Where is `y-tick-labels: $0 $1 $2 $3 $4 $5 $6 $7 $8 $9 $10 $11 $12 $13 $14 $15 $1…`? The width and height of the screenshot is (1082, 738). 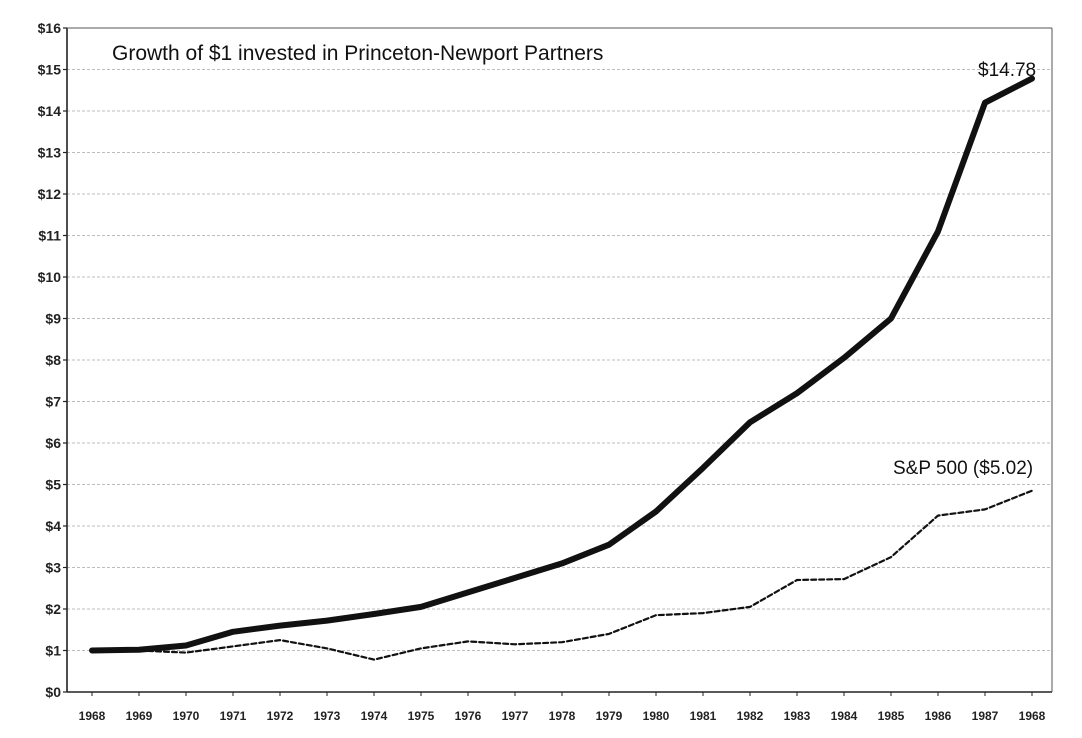
y-tick-labels: $0 $1 $2 $3 $4 $5 $6 $7 $8 $9 $10 $11 $12 $13 $14 $15 $1… is located at coordinates (52, 360).